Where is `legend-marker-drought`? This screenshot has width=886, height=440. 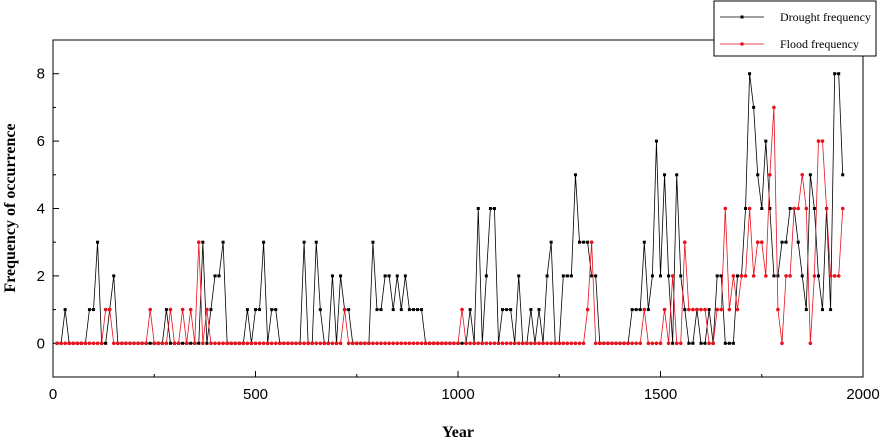 legend-marker-drought is located at coordinates (742, 17).